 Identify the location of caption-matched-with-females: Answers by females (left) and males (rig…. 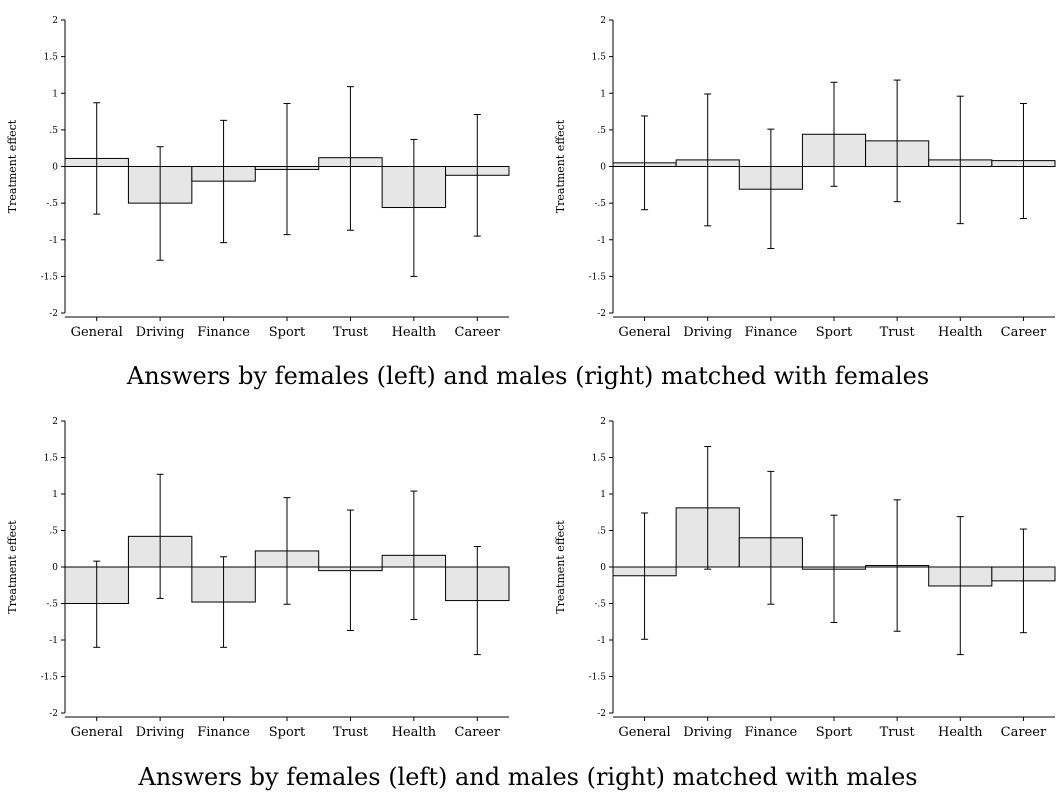
(528, 376).